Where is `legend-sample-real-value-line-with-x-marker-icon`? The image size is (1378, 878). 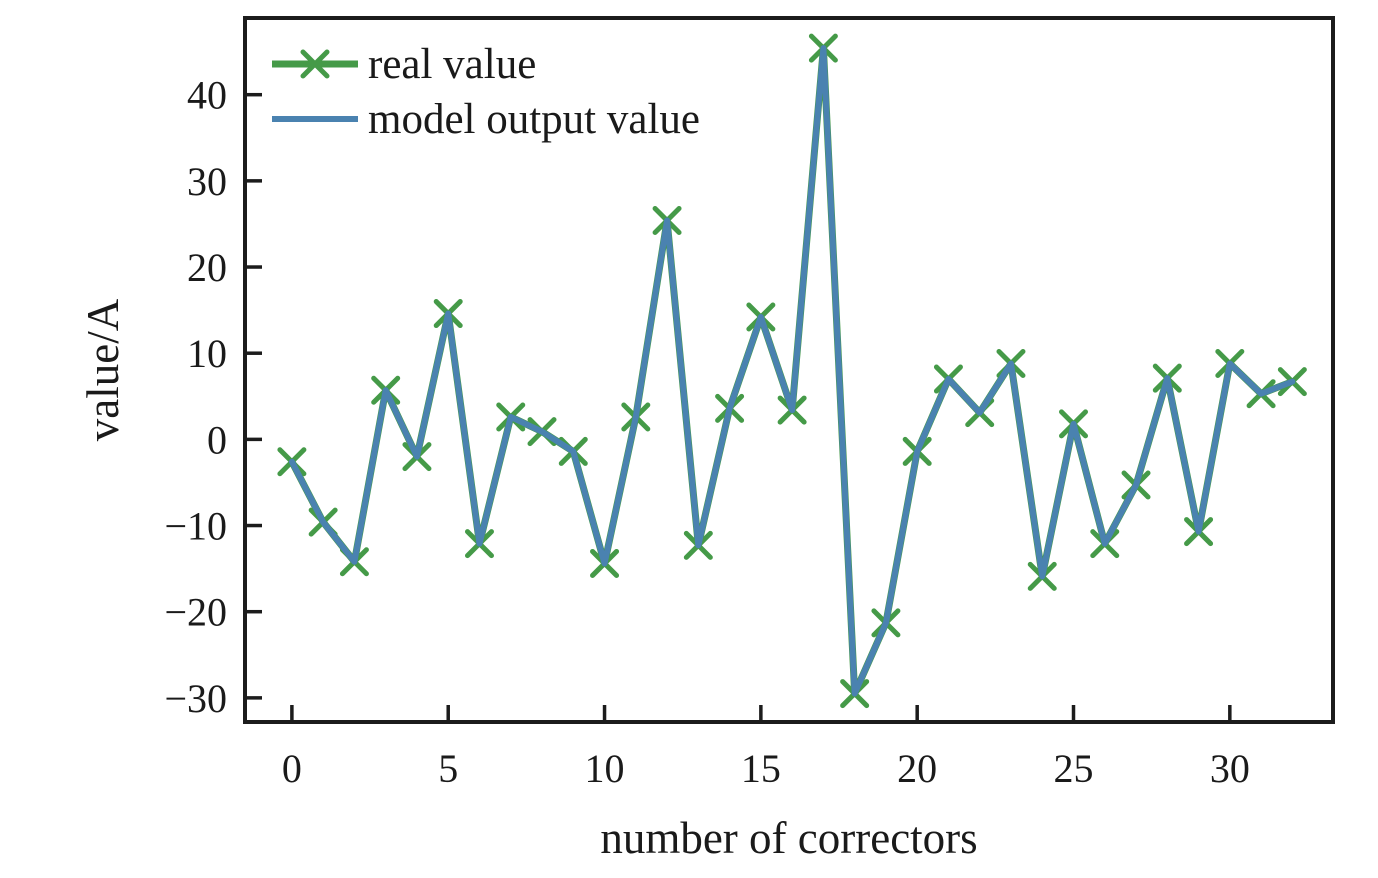 legend-sample-real-value-line-with-x-marker-icon is located at coordinates (315, 64).